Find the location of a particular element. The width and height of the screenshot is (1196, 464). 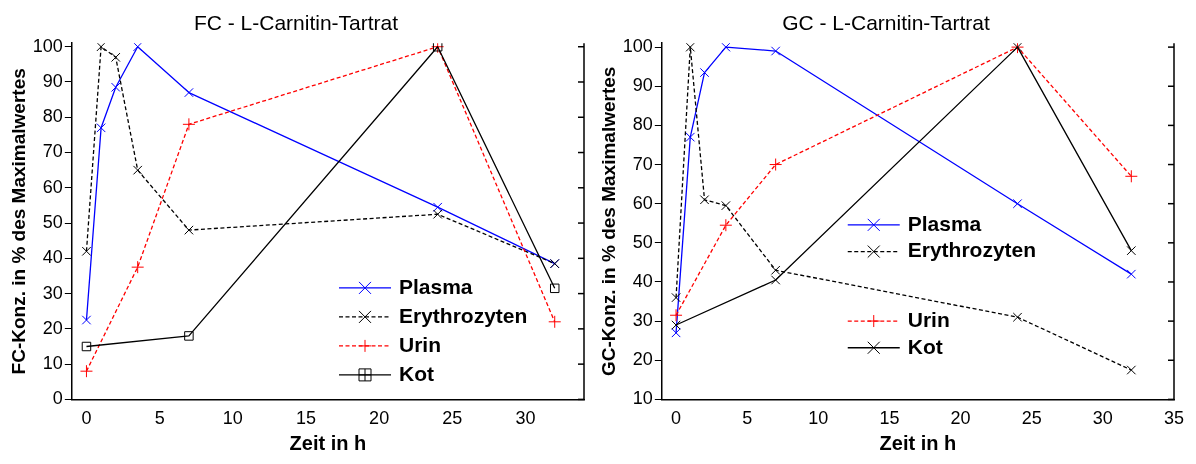

chart-title: GC - L-Carnitin-Tartrat is located at coordinates (886, 23).